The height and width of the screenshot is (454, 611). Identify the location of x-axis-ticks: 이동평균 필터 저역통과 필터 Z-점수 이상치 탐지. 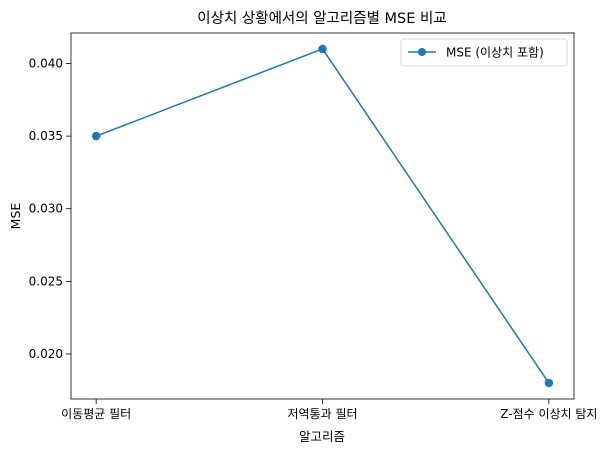
(329, 410).